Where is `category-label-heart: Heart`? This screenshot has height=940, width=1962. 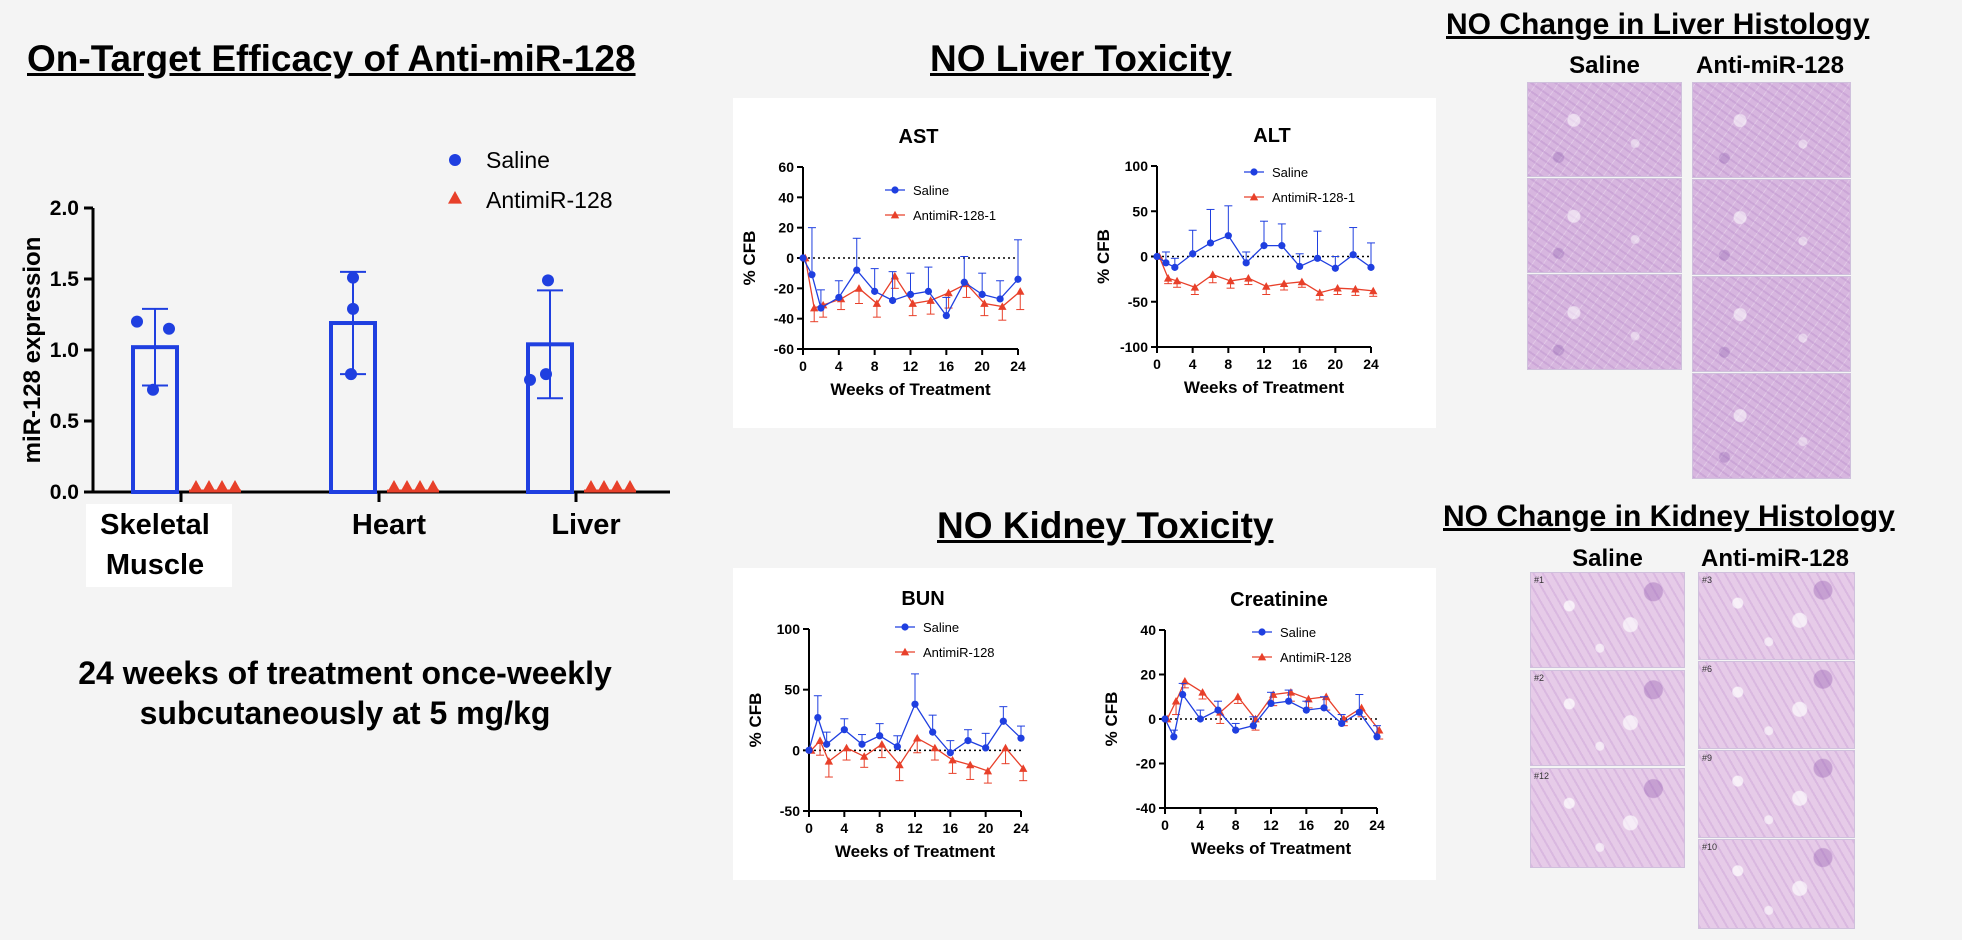
category-label-heart: Heart is located at coordinates (389, 525).